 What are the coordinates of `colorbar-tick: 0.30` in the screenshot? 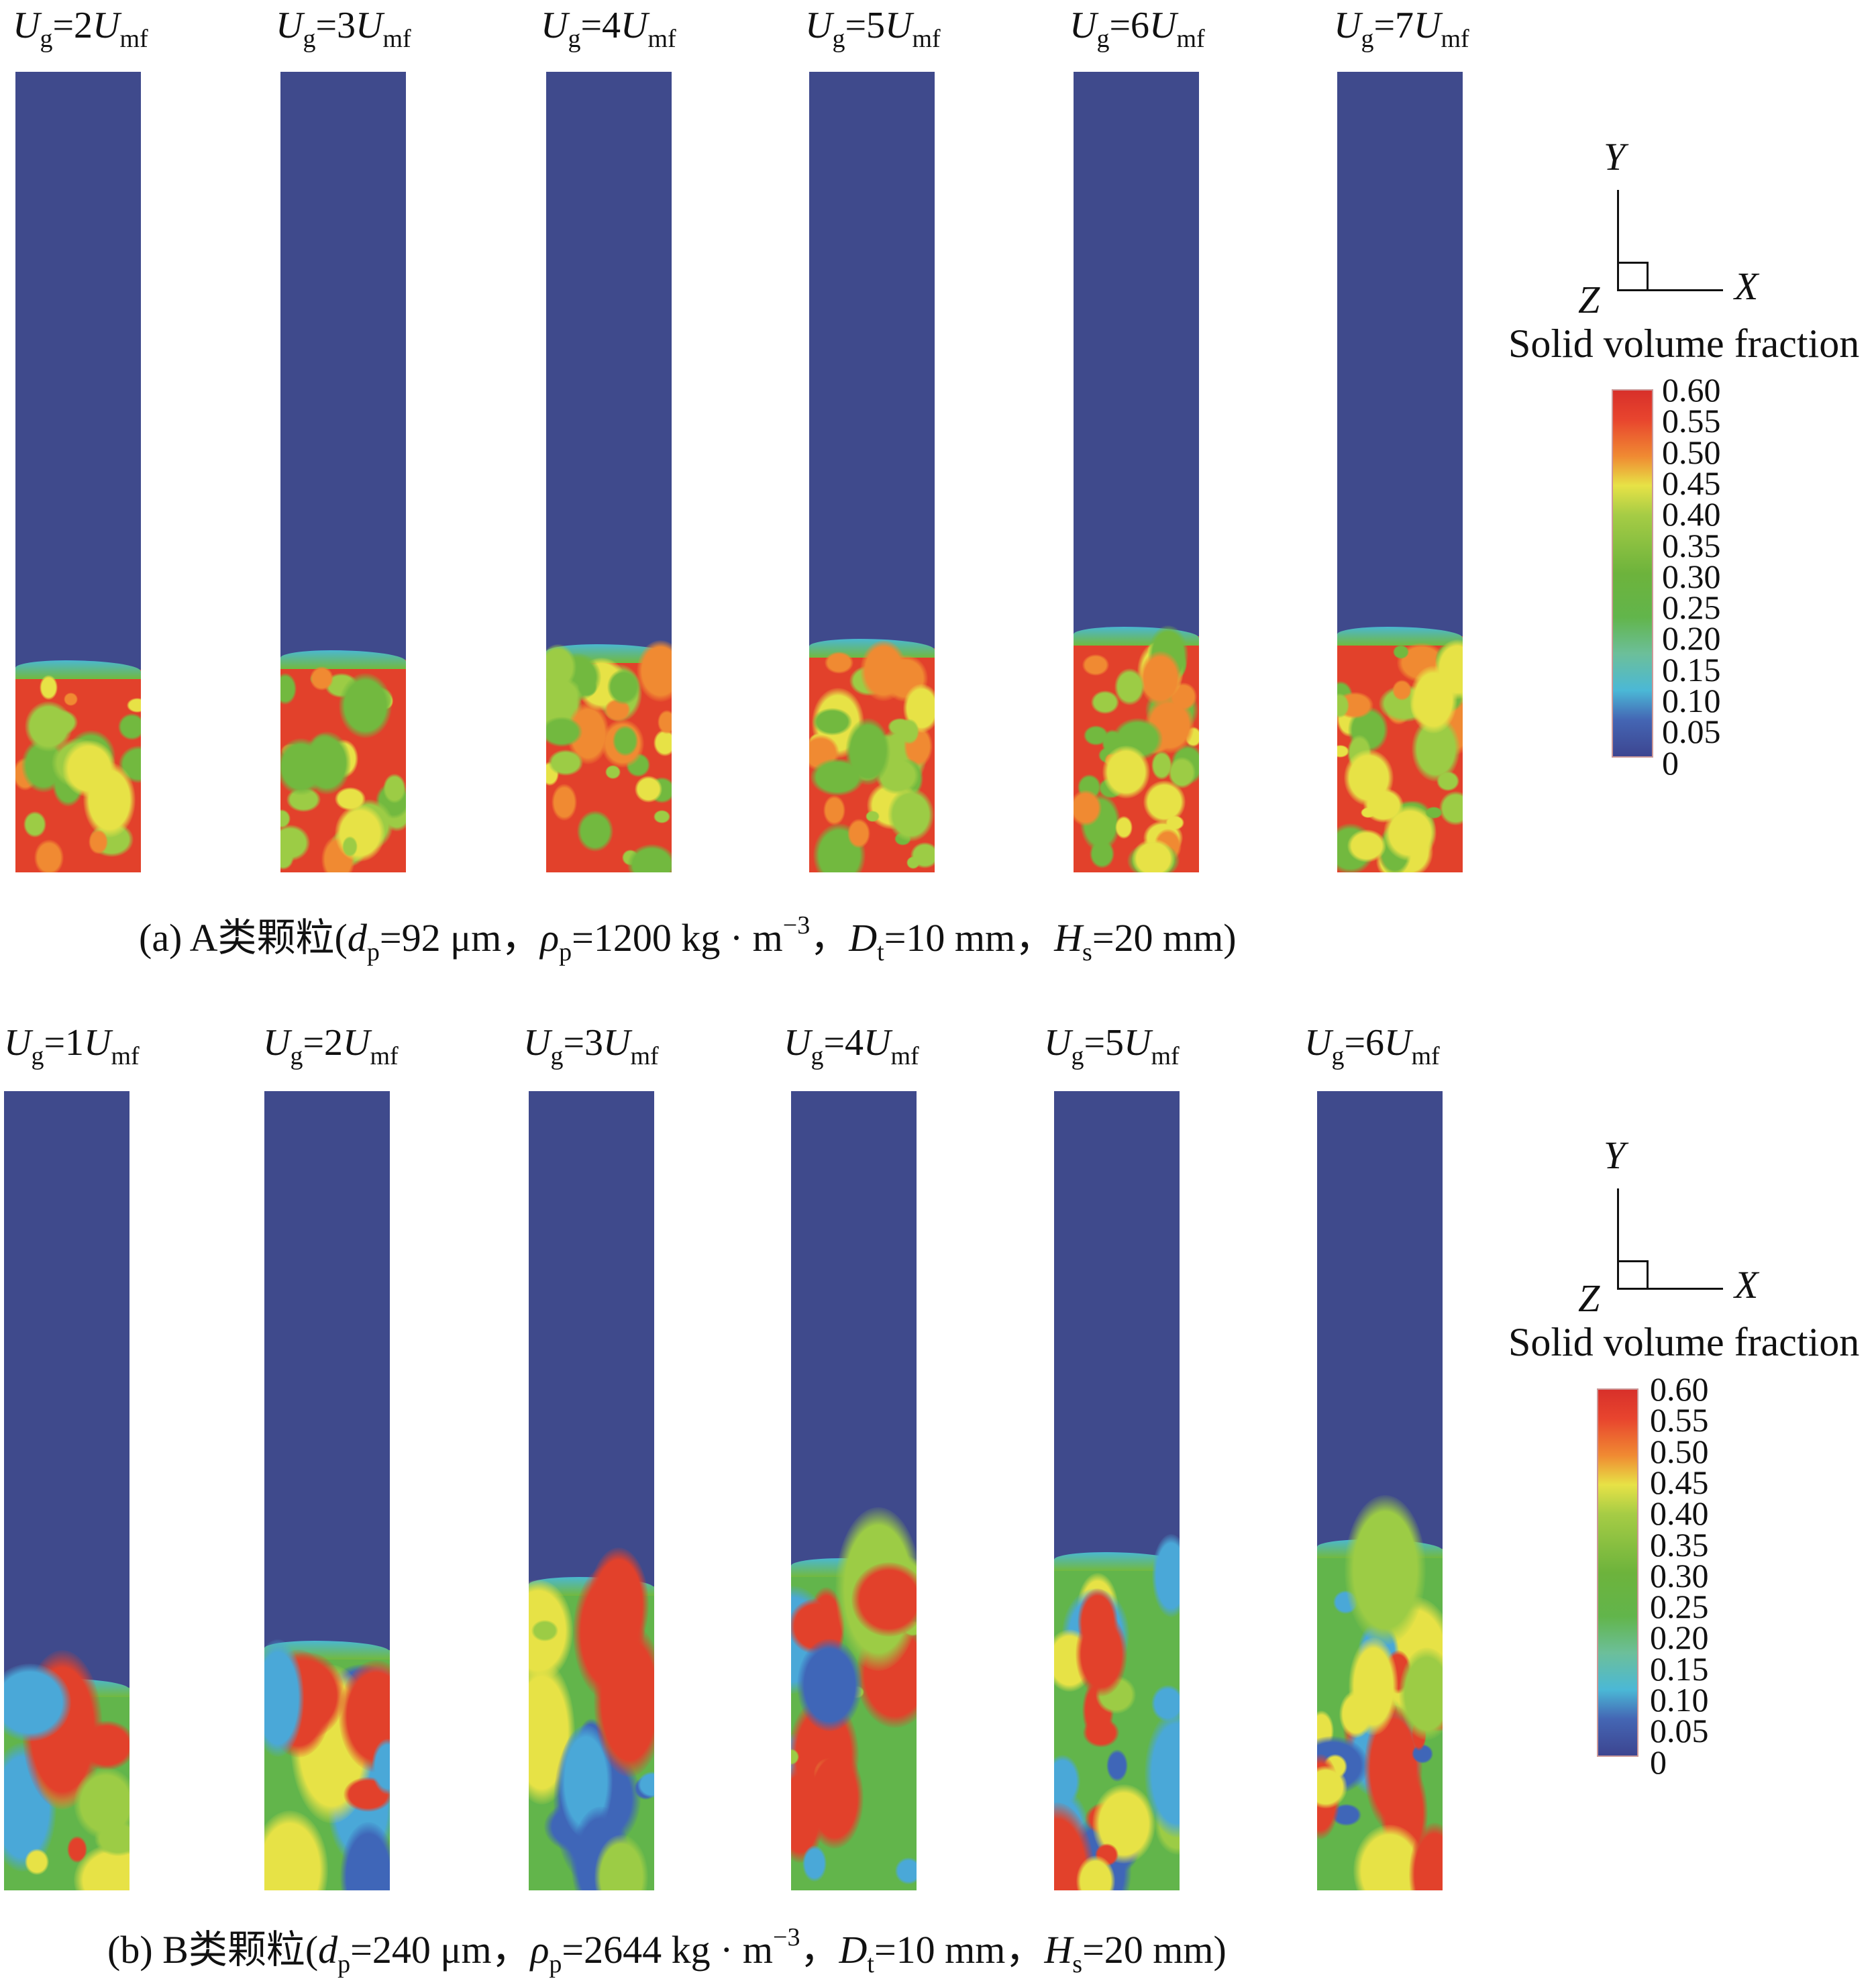 It's located at (1691, 576).